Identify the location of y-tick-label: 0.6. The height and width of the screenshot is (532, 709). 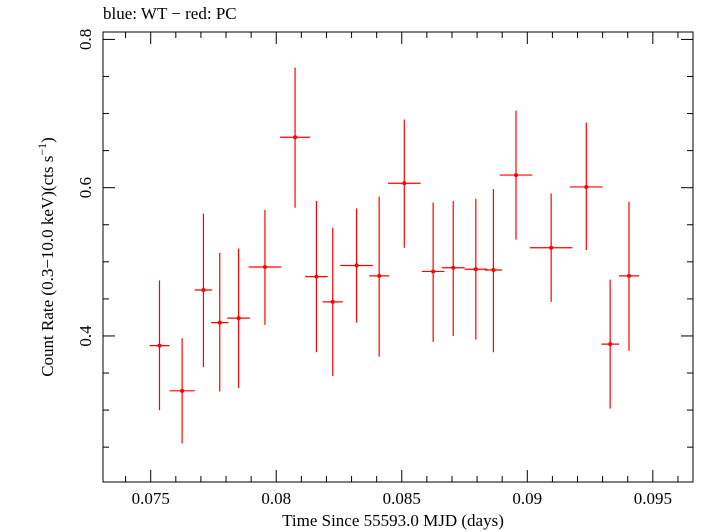
(85, 187).